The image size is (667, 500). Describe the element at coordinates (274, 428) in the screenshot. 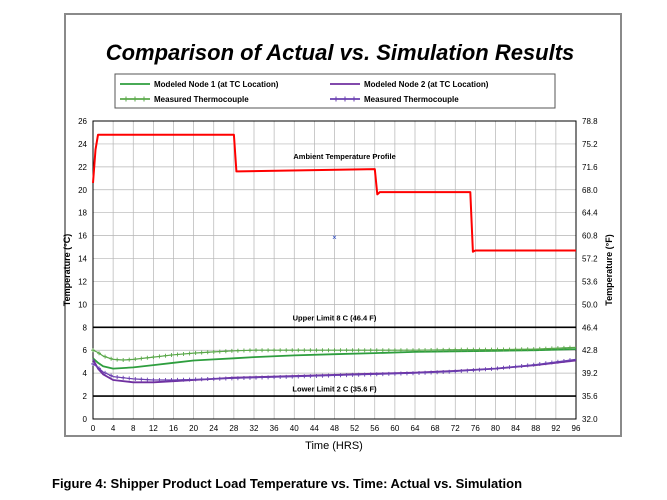

I see `x-tick-label: 36` at that location.